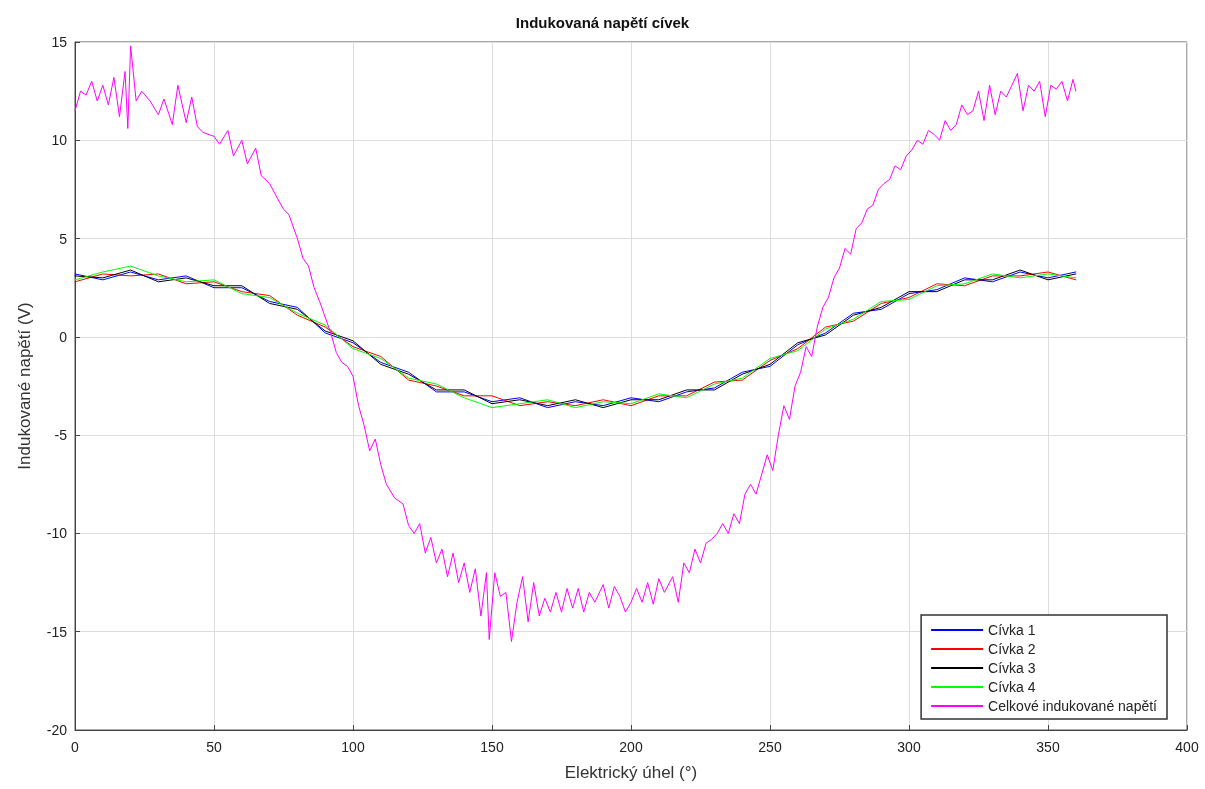 The height and width of the screenshot is (789, 1205). What do you see at coordinates (1073, 706) in the screenshot?
I see `legend-label: Celkové indukované napětí` at bounding box center [1073, 706].